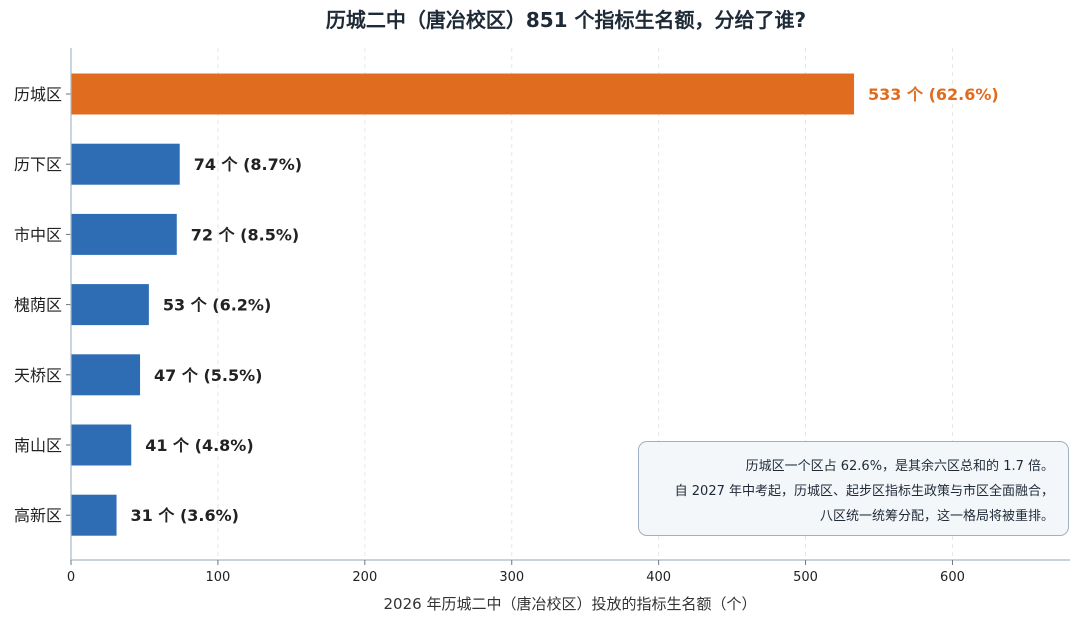 The height and width of the screenshot is (622, 1080). What do you see at coordinates (38, 305) in the screenshot?
I see `category-label-4: 槐荫区` at bounding box center [38, 305].